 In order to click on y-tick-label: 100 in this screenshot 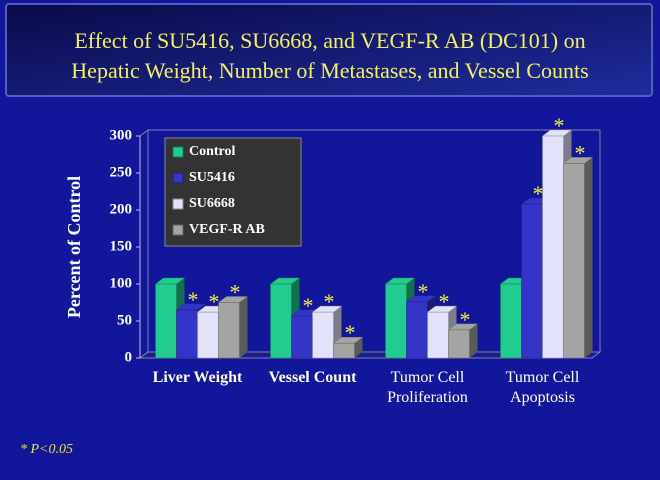, I will do `click(121, 283)`.